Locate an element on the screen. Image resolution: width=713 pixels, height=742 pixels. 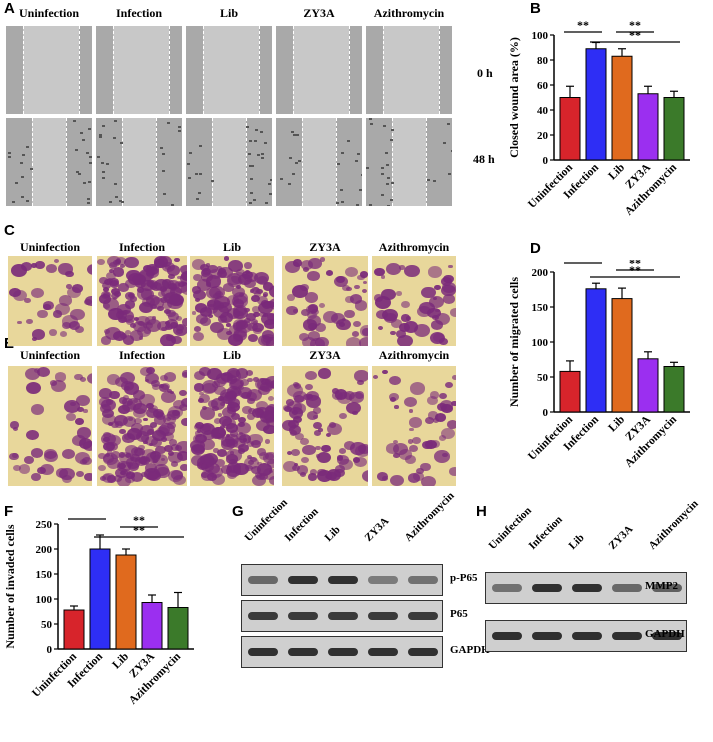
lane-label: Uninfection is located at coordinates (510, 528).